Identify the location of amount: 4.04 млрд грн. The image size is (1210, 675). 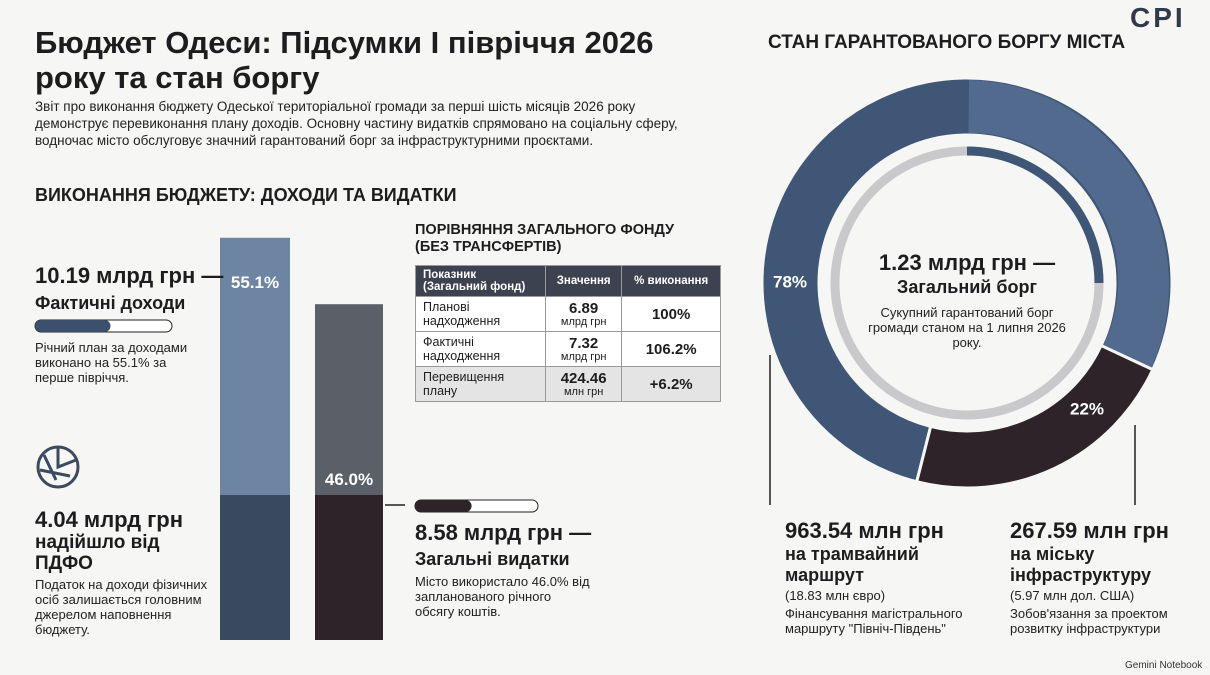
(109, 519).